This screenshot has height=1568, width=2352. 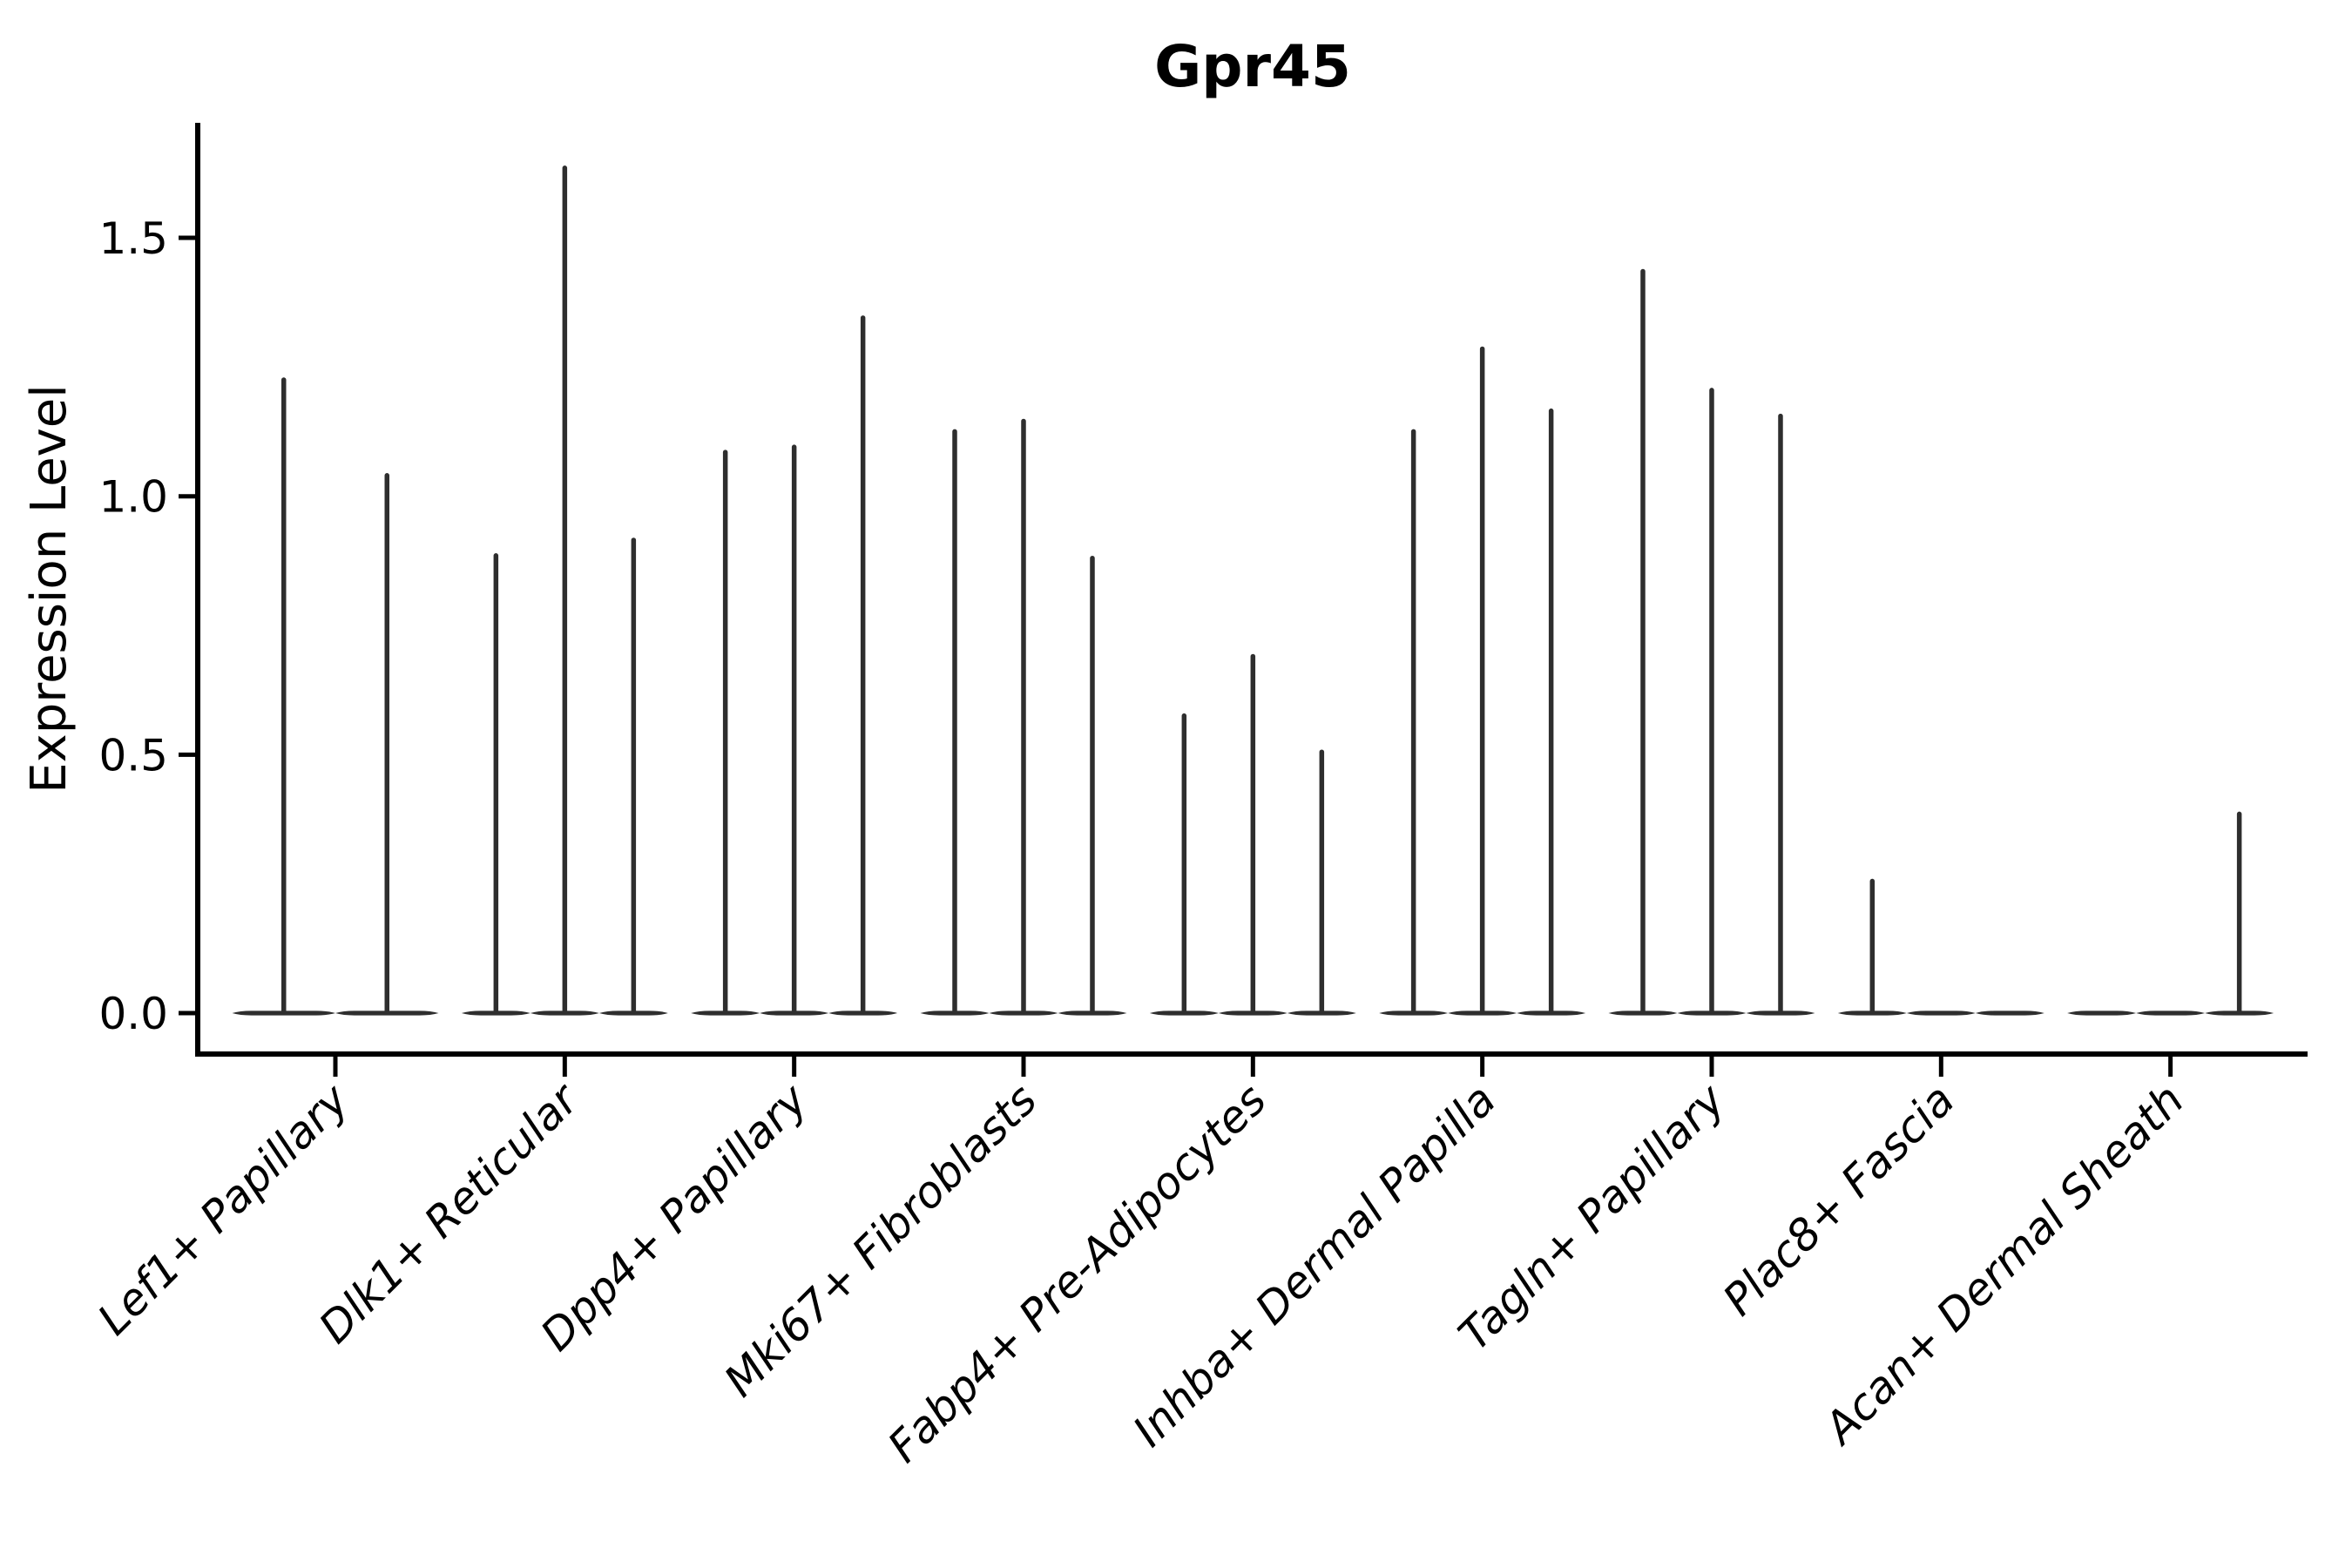 I want to click on x-tick-label: Acan+ Dermal Sheath, so click(x=2003, y=1264).